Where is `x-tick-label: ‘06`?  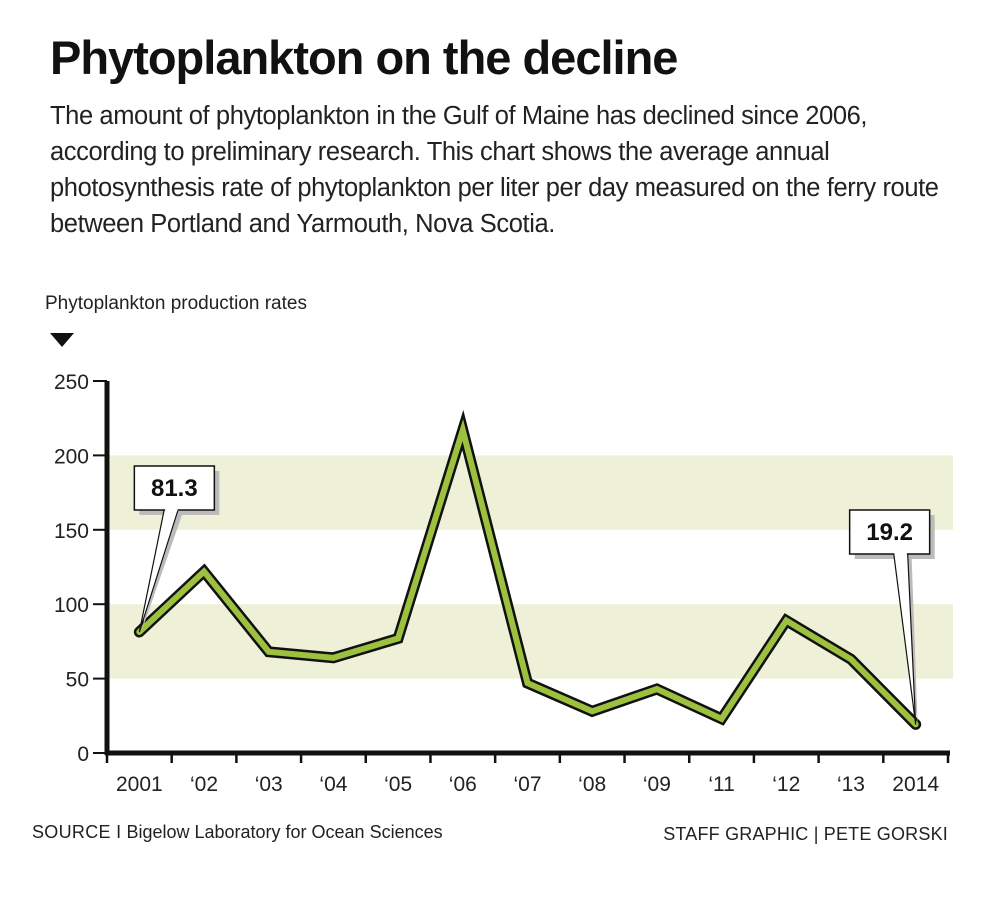 x-tick-label: ‘06 is located at coordinates (463, 784).